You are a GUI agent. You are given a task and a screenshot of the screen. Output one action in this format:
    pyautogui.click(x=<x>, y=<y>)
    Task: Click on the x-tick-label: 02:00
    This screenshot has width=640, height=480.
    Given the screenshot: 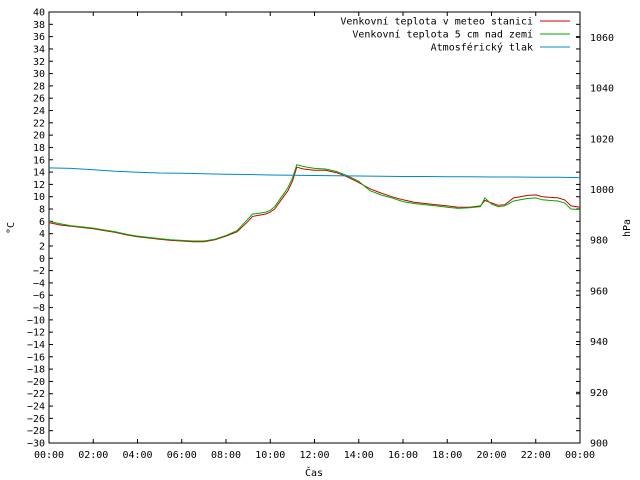 What is the action you would take?
    pyautogui.click(x=93, y=455)
    